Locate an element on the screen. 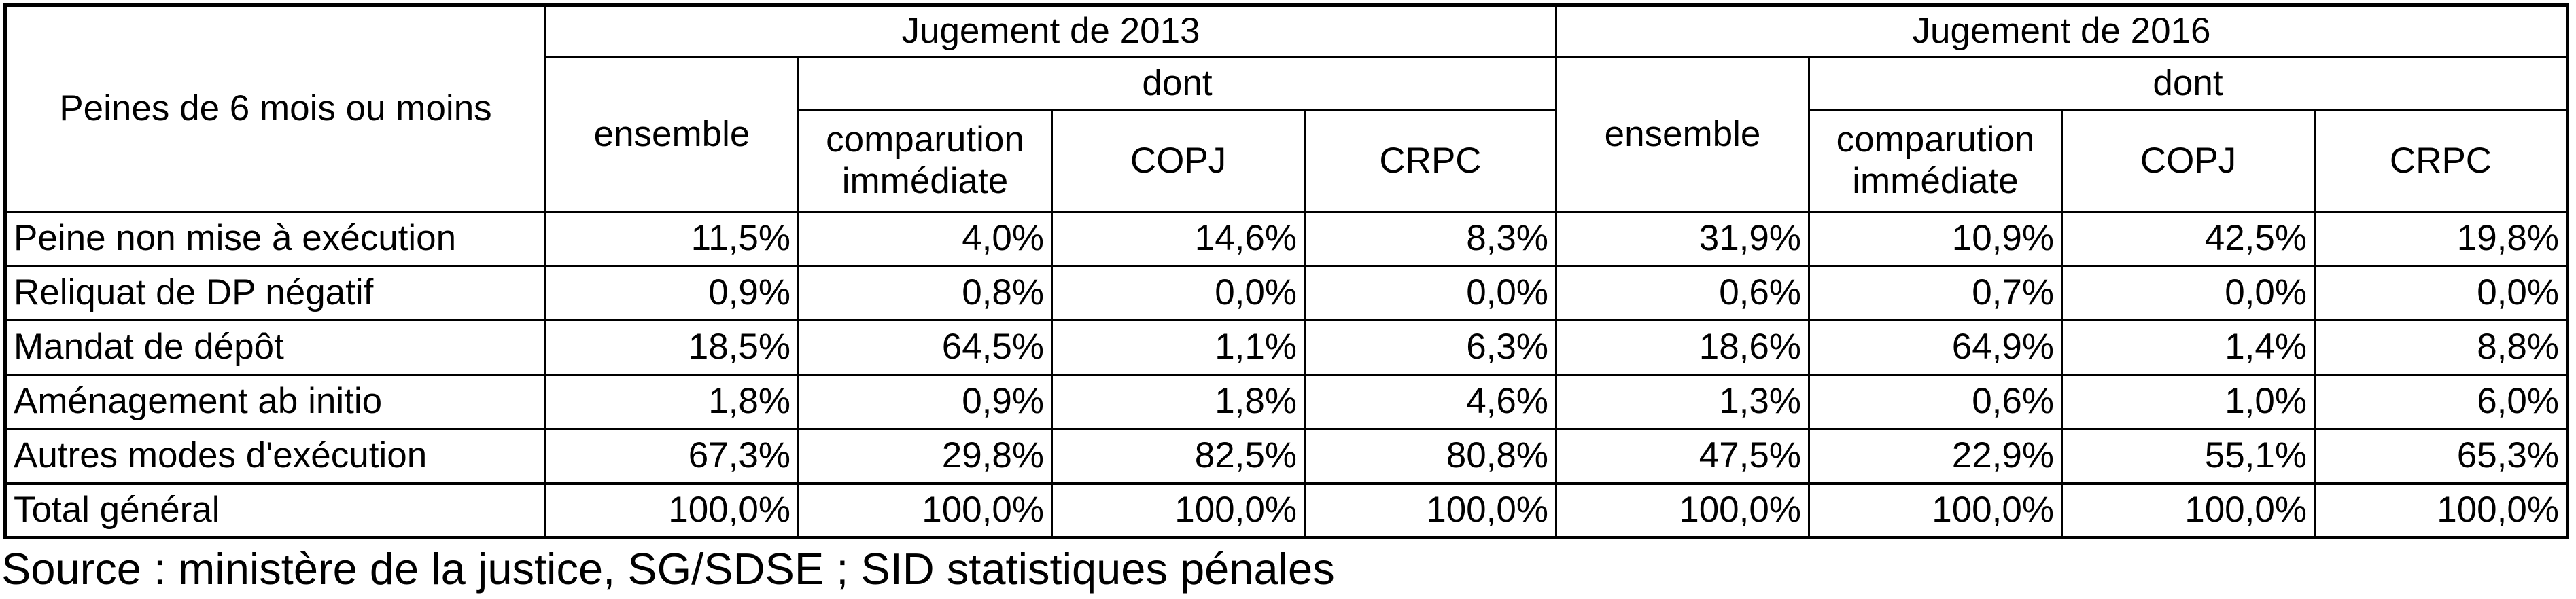  cell: 1,4% is located at coordinates (2188, 347).